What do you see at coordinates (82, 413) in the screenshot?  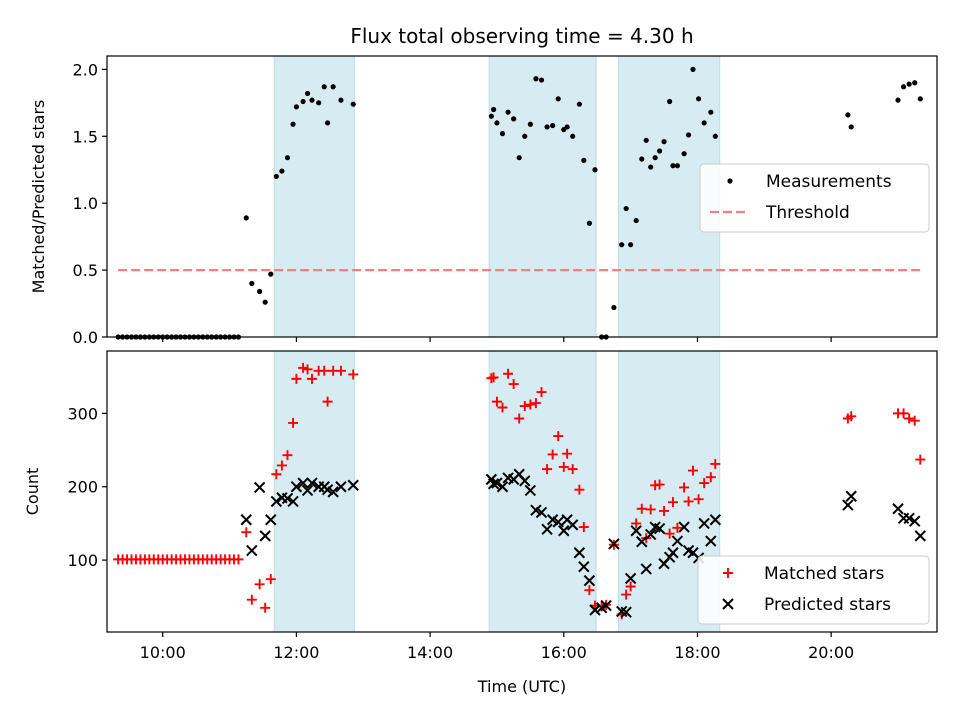 I see `bottom-y-tick-label-2: 300` at bounding box center [82, 413].